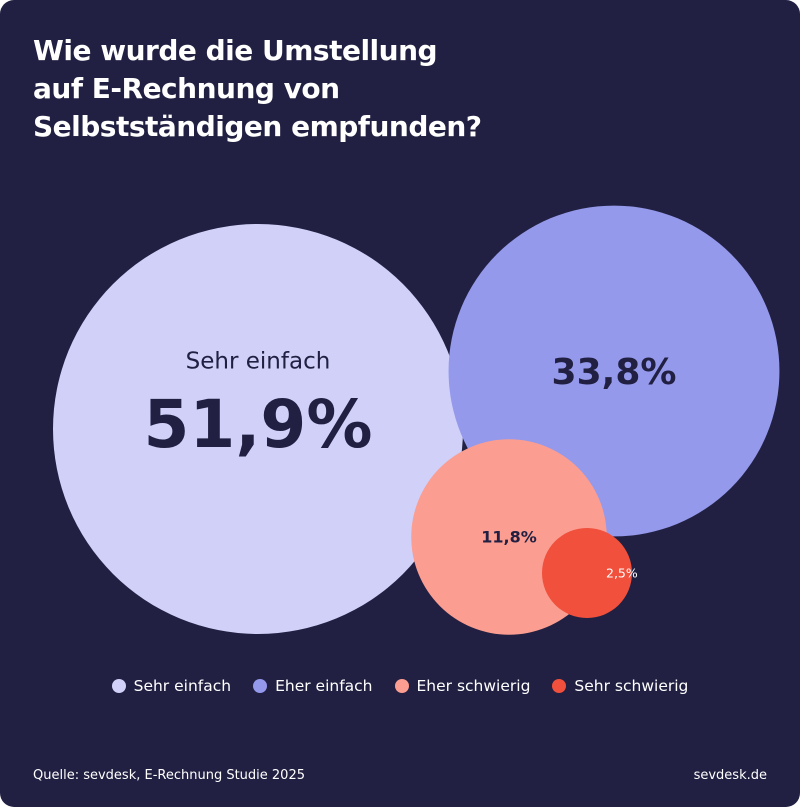  I want to click on chart-title-line: Wie wurde die Umstellung, so click(235, 50).